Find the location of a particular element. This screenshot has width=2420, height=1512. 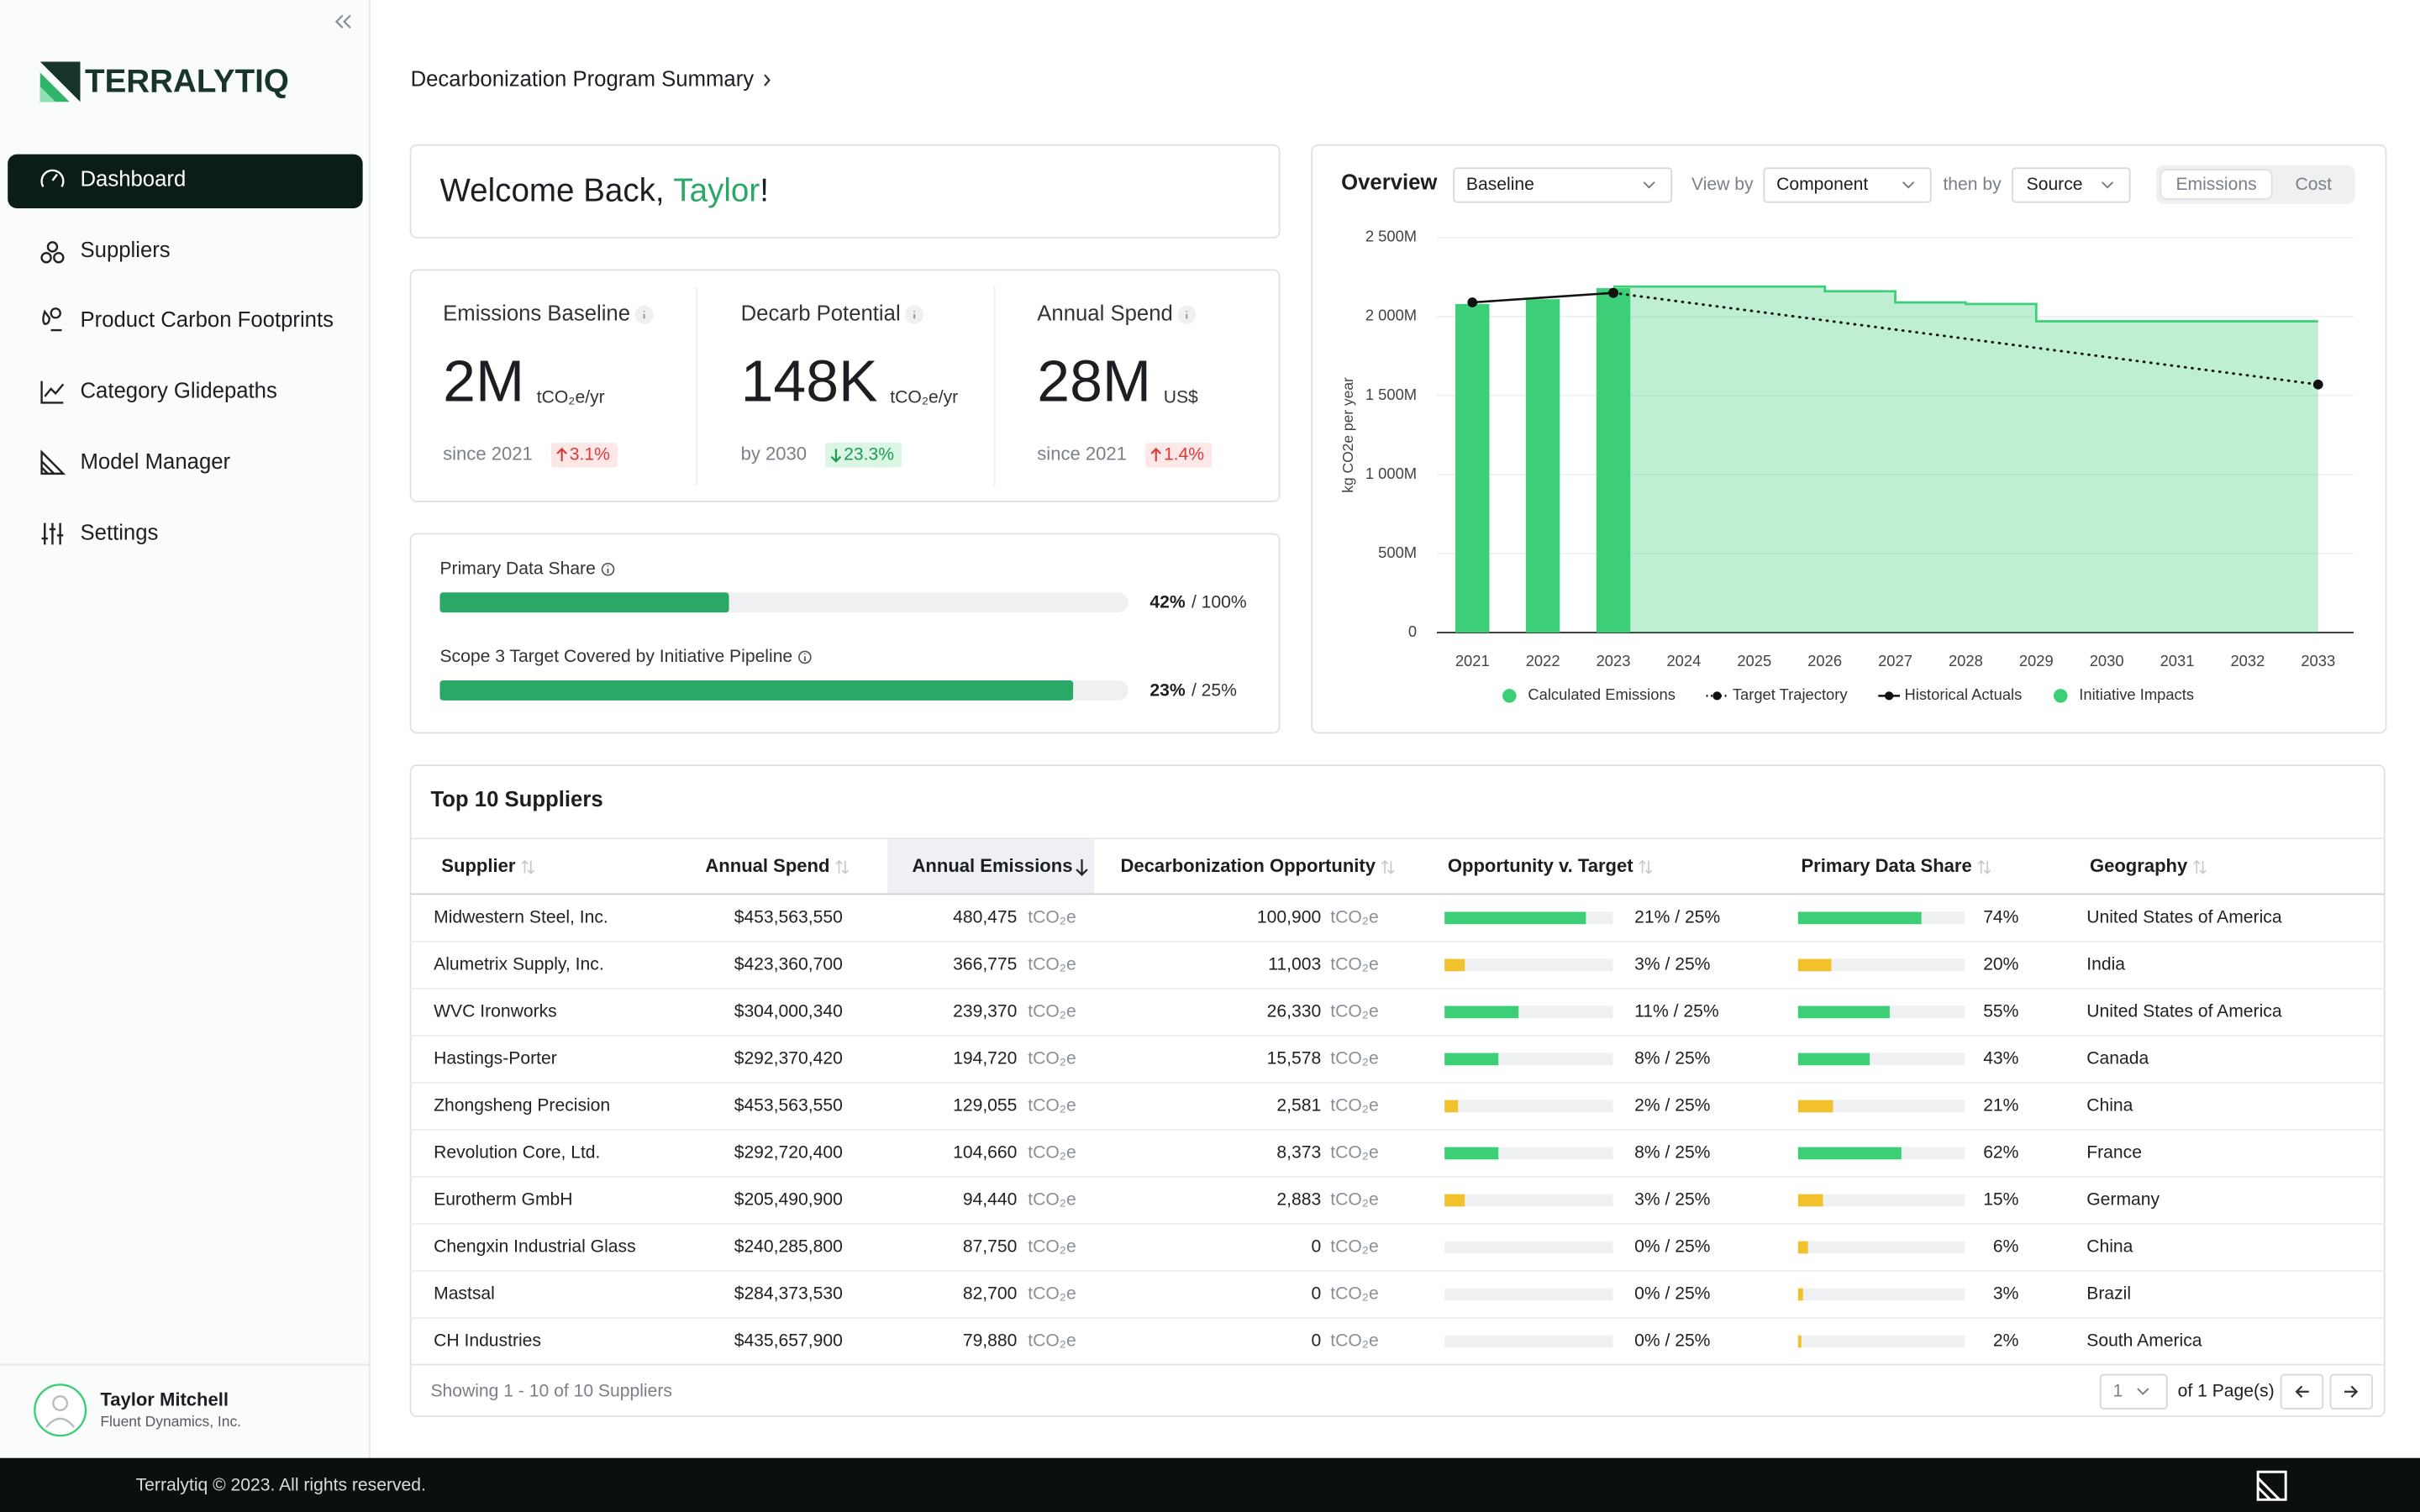

kpi-value: 2M is located at coordinates (483, 381).